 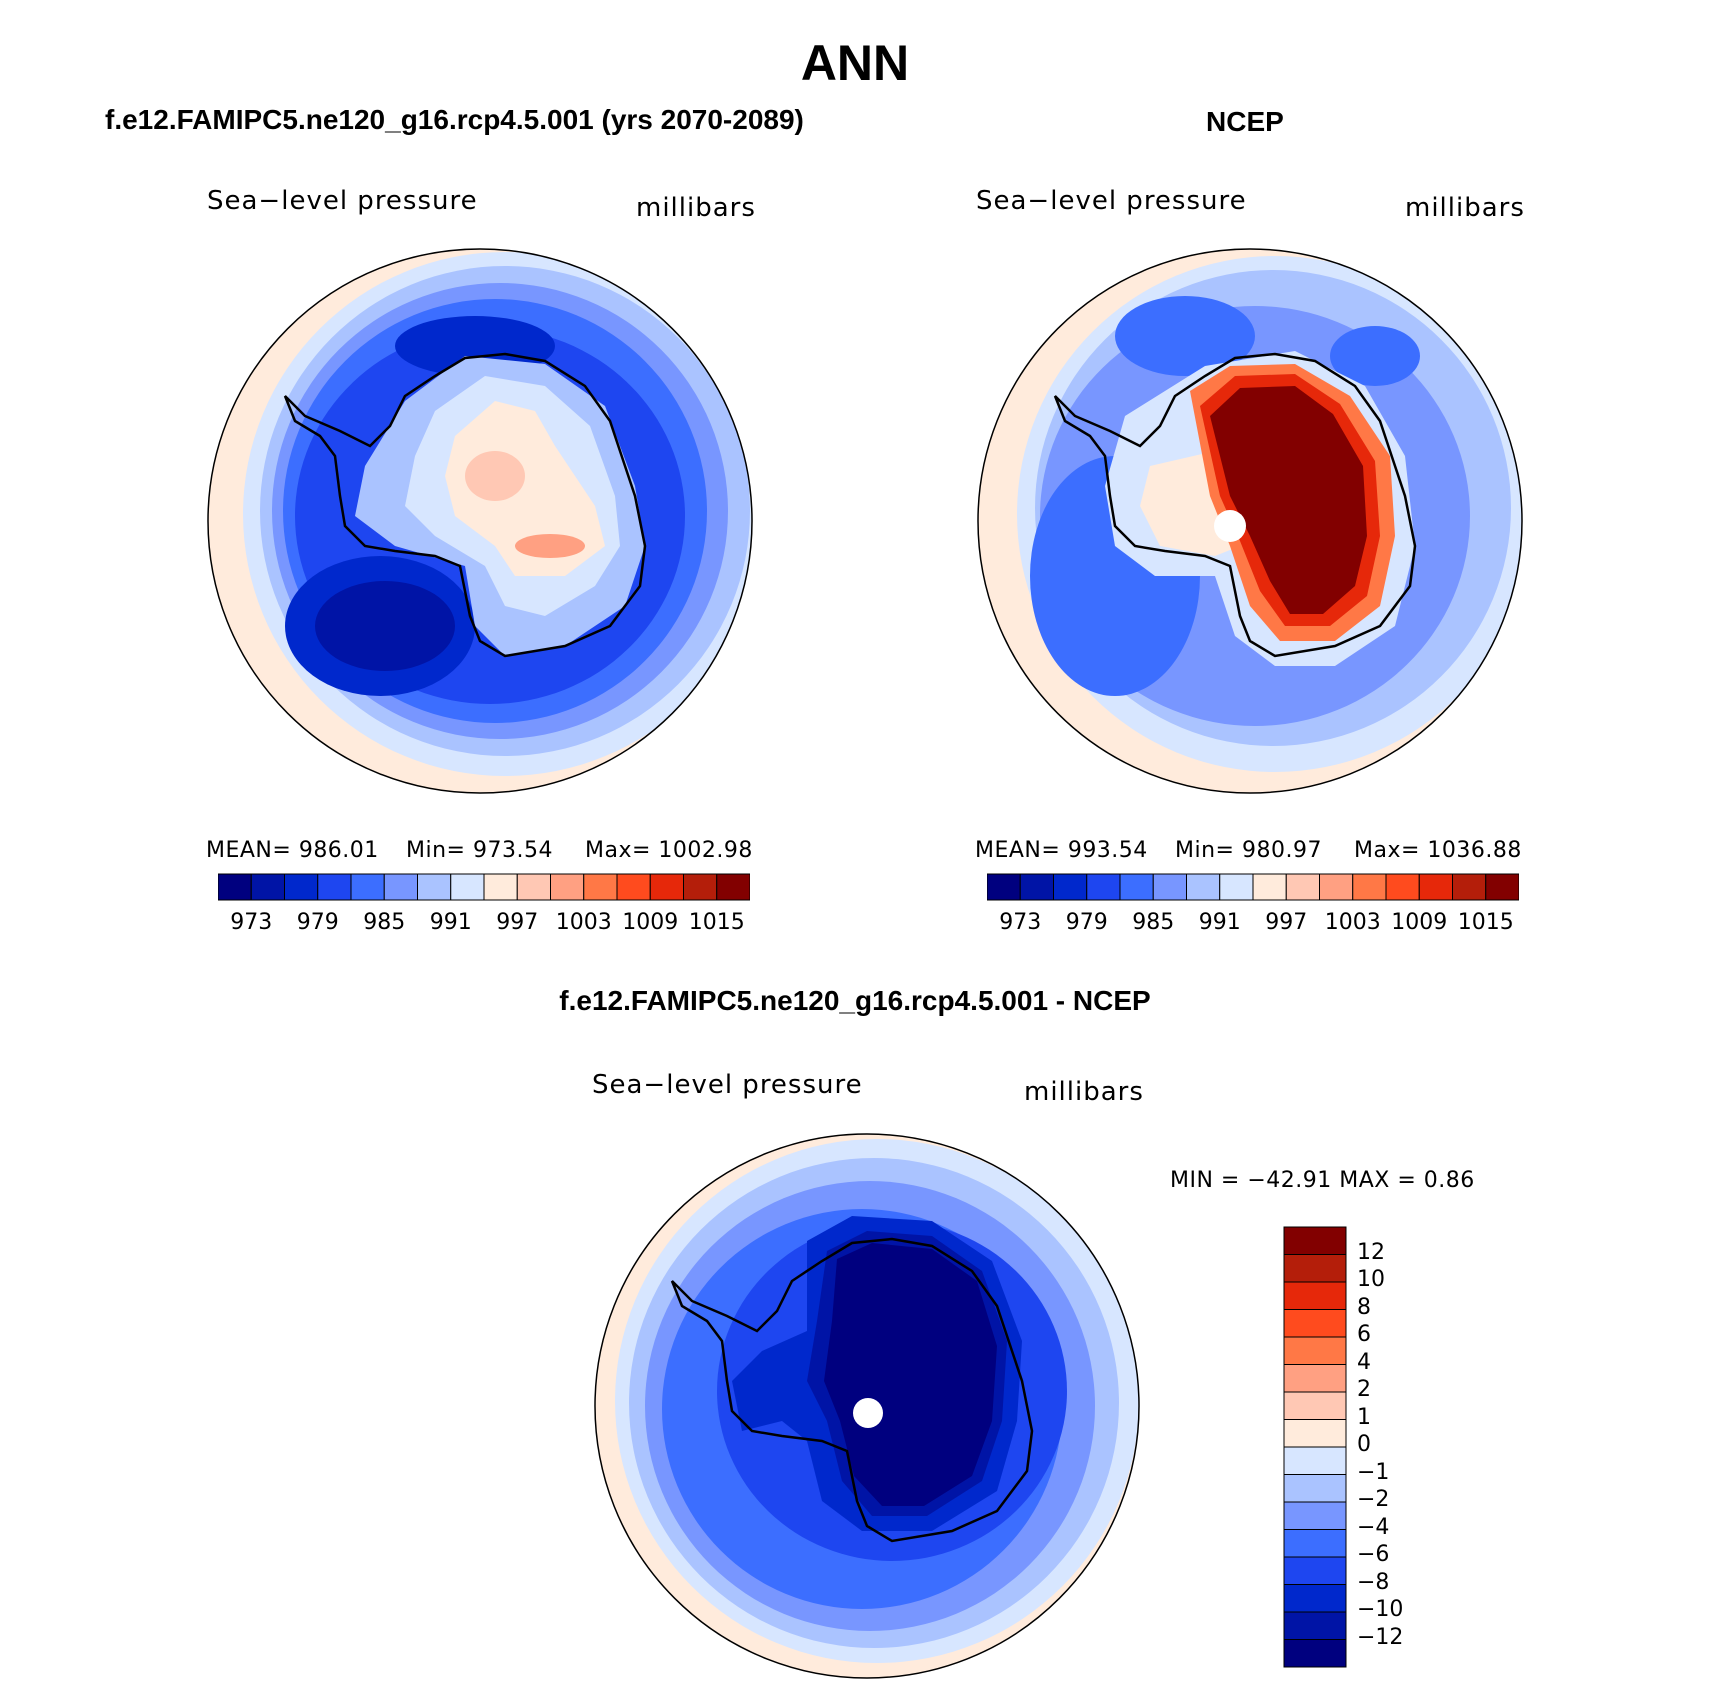 What do you see at coordinates (1465, 208) in the screenshot?
I see `panel2-units-label: millibars` at bounding box center [1465, 208].